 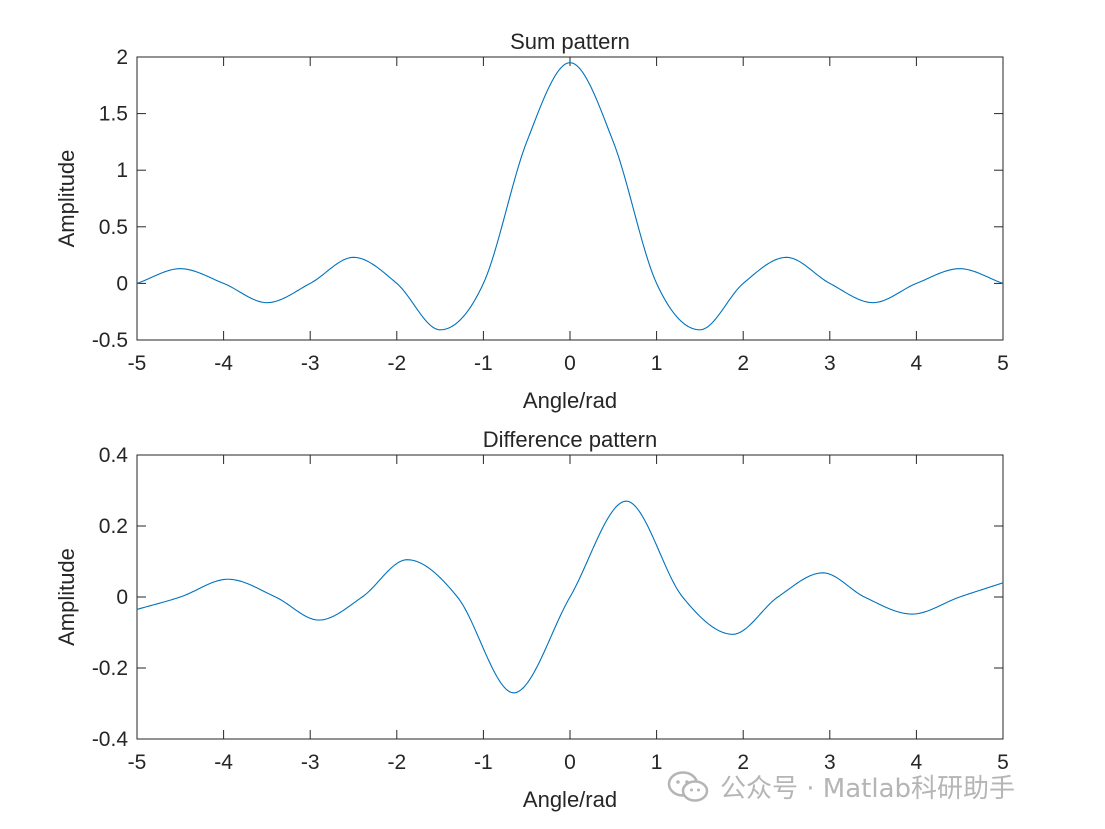 I want to click on watermark: 公众号 · Matlab科研助手, so click(x=840, y=786).